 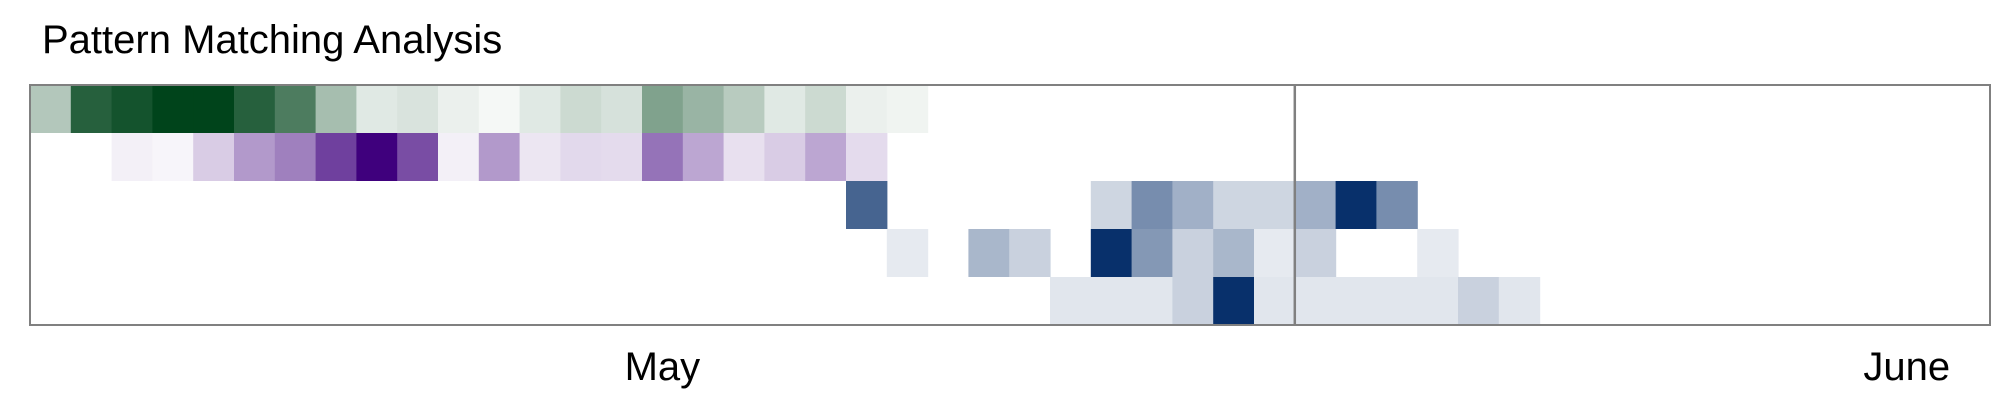 I want to click on month-label-june: June, so click(x=1906, y=367).